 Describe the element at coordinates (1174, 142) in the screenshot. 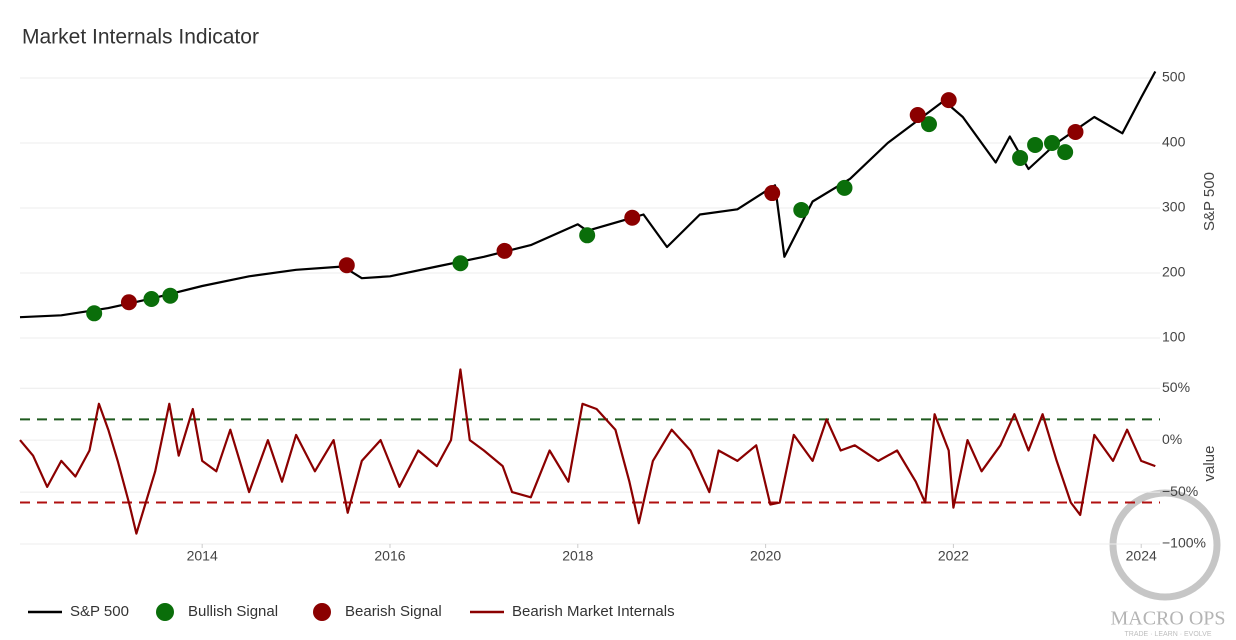

I see `y-tick-label: 400` at that location.